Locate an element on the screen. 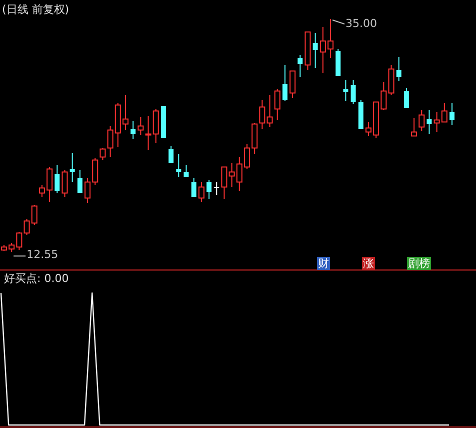 Image resolution: width=476 pixels, height=428 pixels. text: 涨 is located at coordinates (368, 263).